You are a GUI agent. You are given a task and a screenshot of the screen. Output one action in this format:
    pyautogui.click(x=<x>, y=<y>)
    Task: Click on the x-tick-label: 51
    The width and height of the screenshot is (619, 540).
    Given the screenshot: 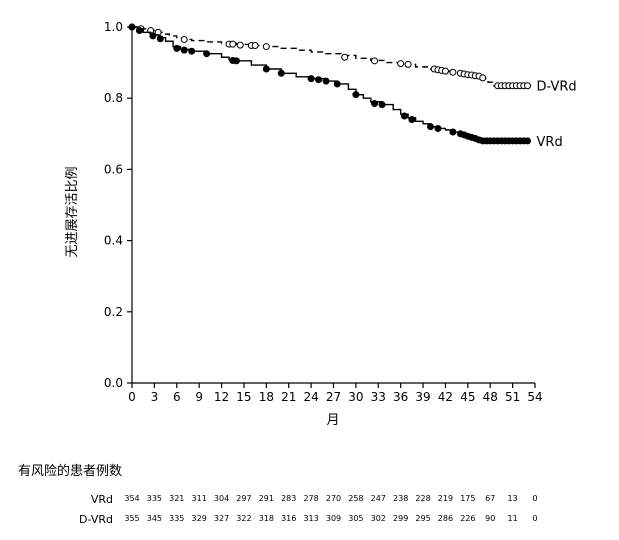 What is the action you would take?
    pyautogui.click(x=512, y=397)
    